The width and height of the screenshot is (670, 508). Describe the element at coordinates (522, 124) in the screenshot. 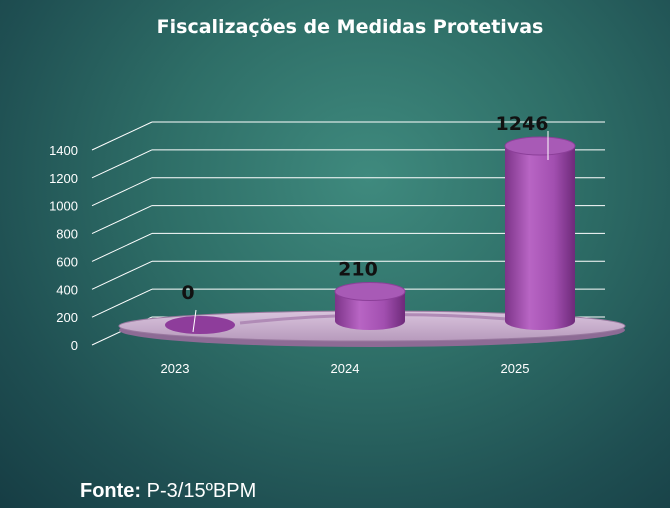

I see `data-label-2025: 1246` at that location.